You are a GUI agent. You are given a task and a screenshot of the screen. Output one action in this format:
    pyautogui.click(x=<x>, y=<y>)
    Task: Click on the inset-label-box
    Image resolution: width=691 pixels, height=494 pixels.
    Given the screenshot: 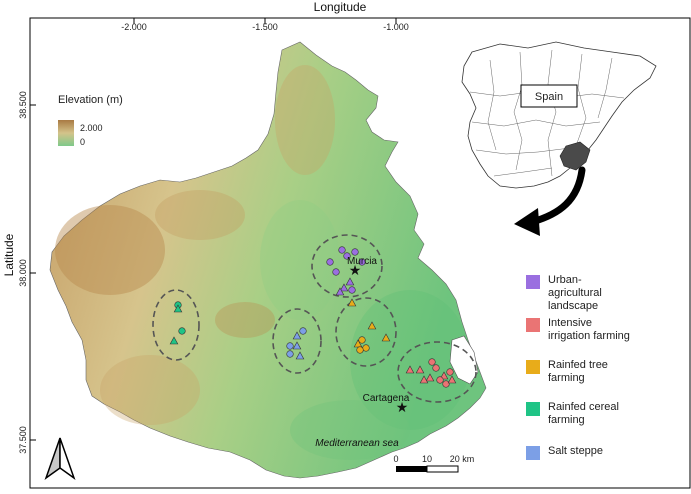 What is the action you would take?
    pyautogui.click(x=549, y=96)
    